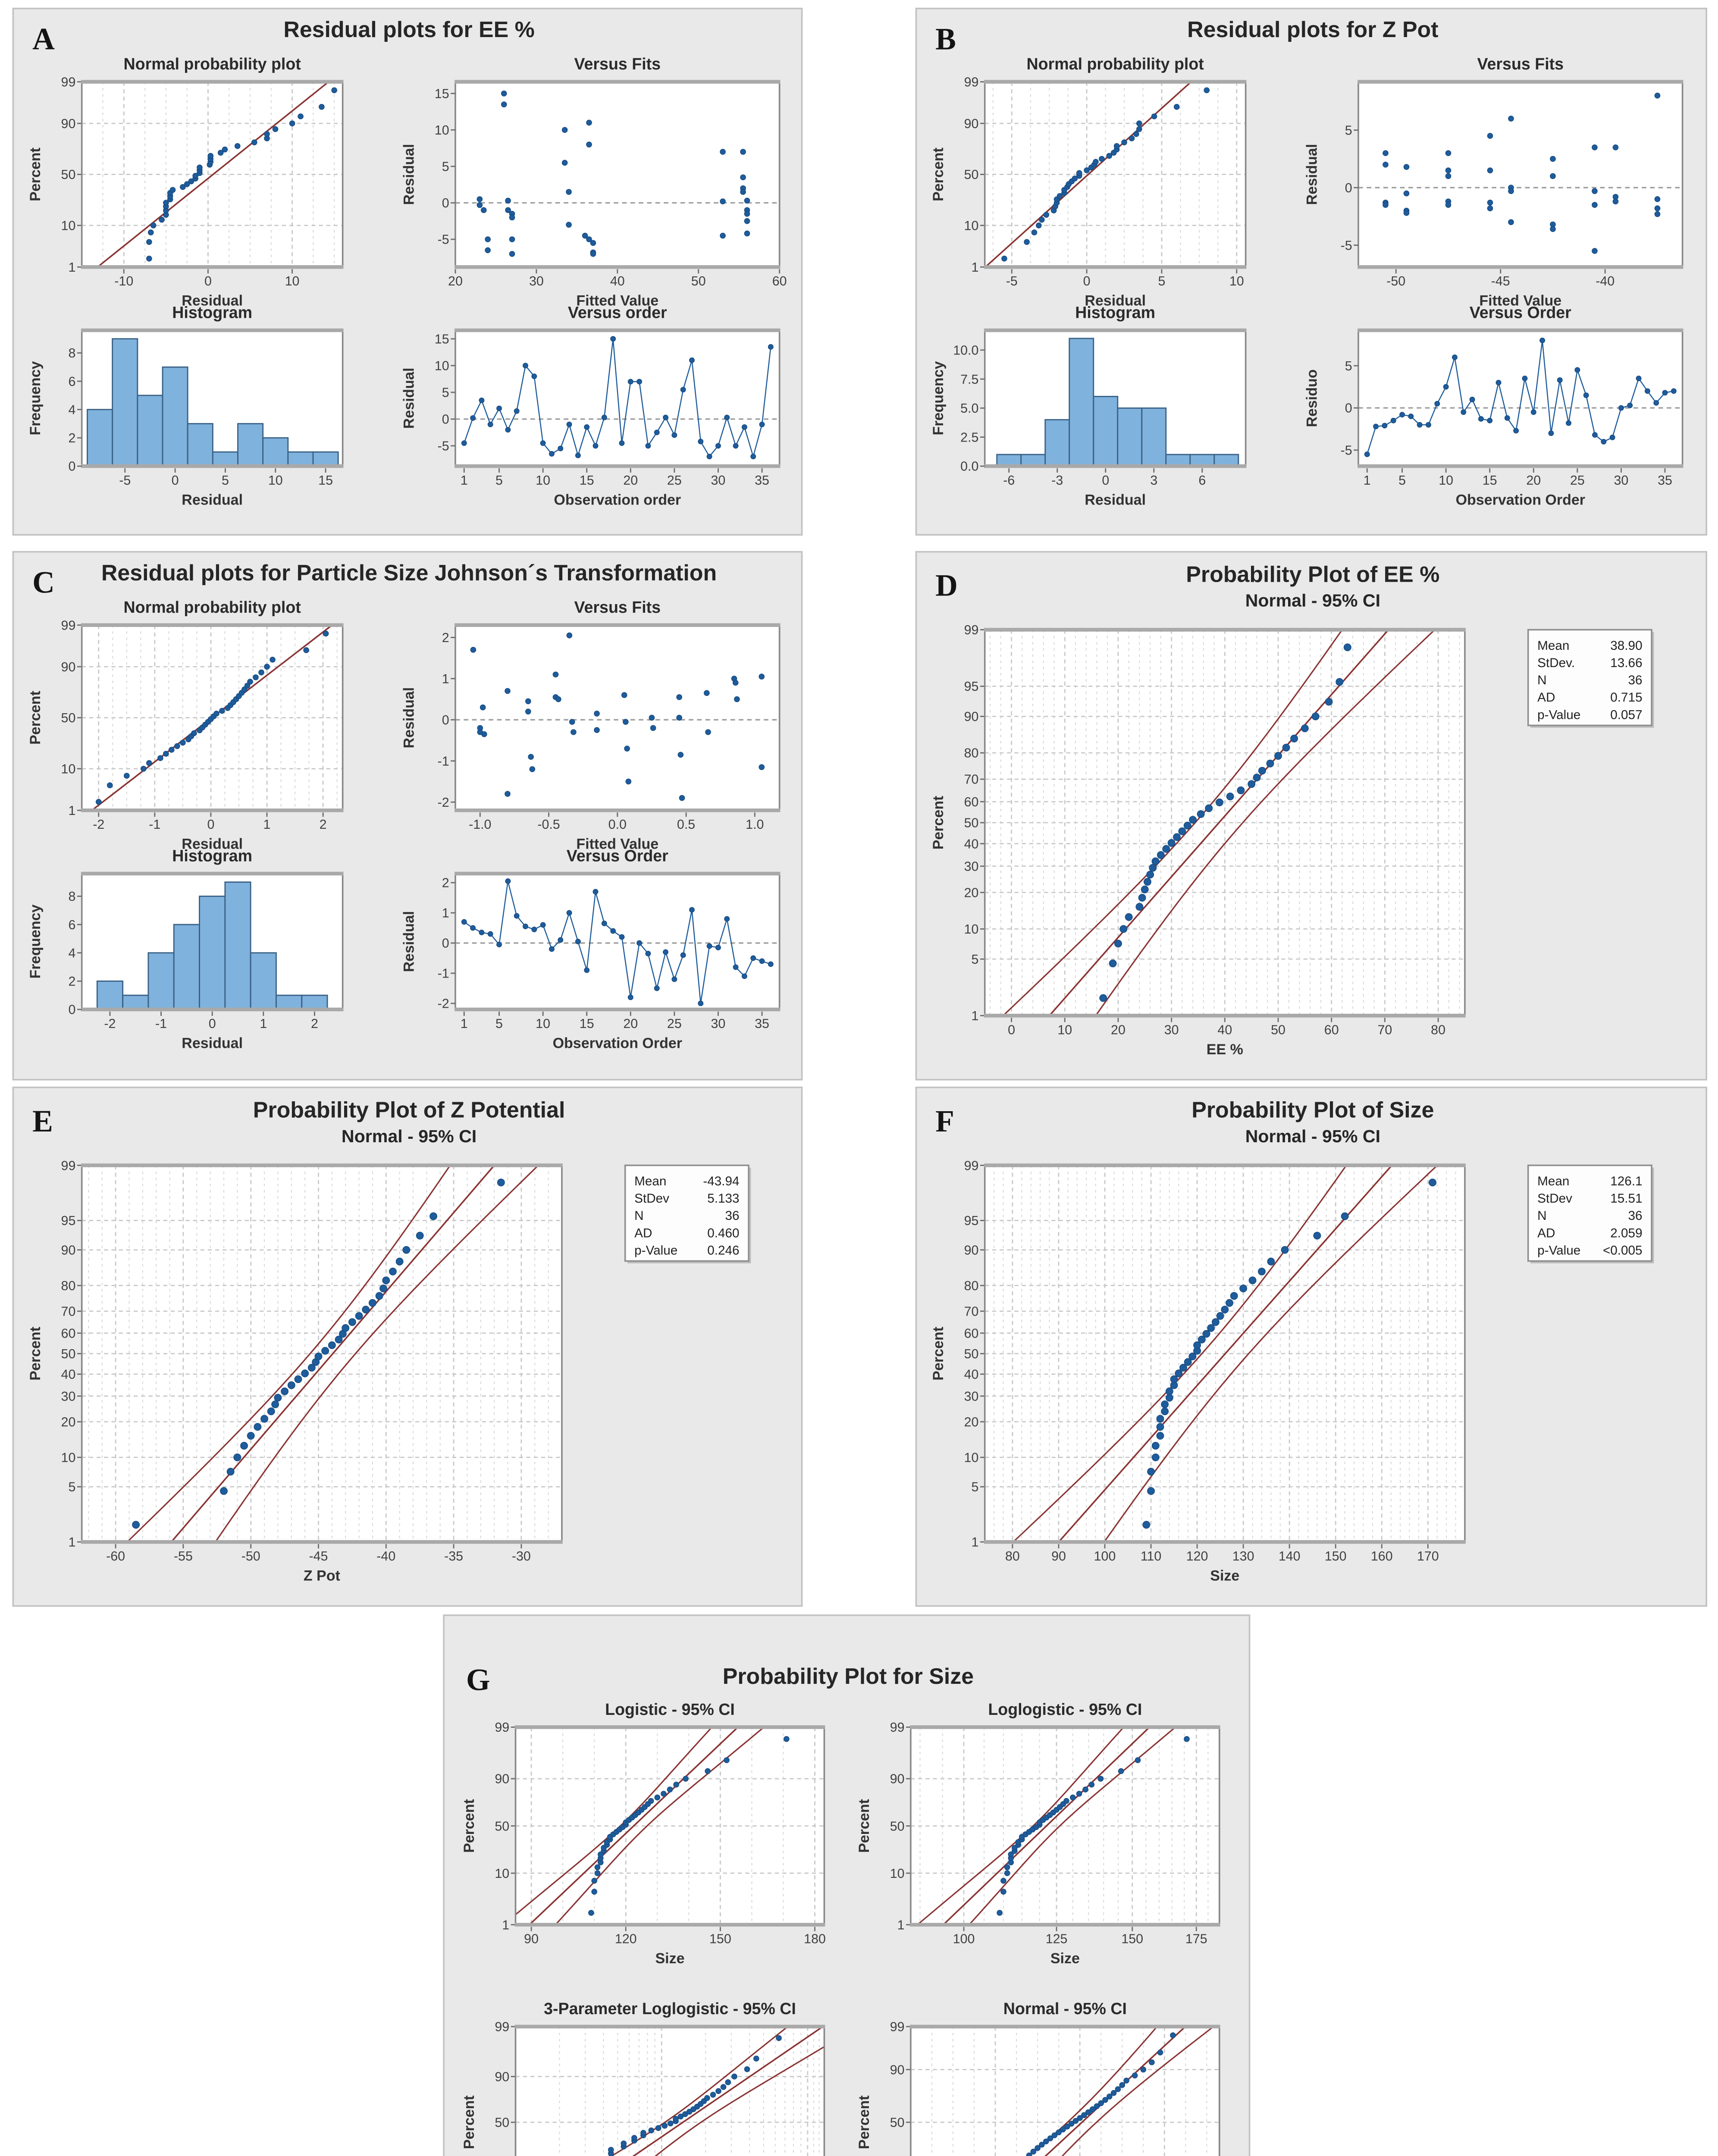  Describe the element at coordinates (1115, 301) in the screenshot. I see `x-axis-label: Residual` at that location.